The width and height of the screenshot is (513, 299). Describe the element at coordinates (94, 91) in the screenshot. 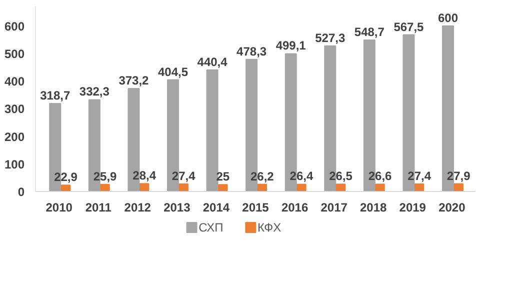

I see `data-label: 332,3` at that location.